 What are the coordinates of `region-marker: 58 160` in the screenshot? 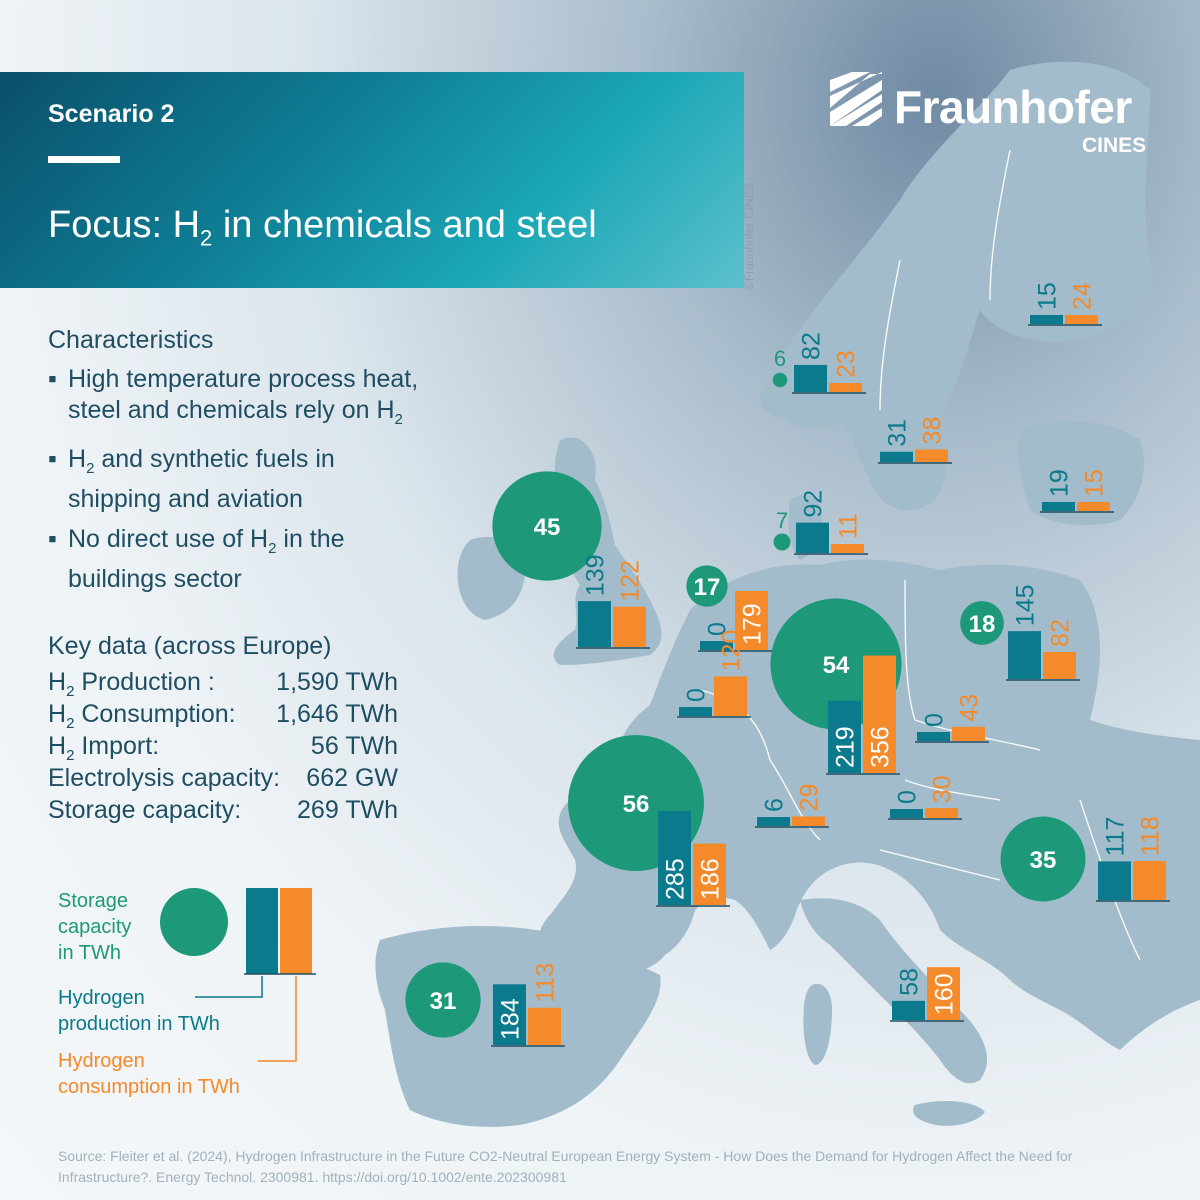 It's located at (927, 994).